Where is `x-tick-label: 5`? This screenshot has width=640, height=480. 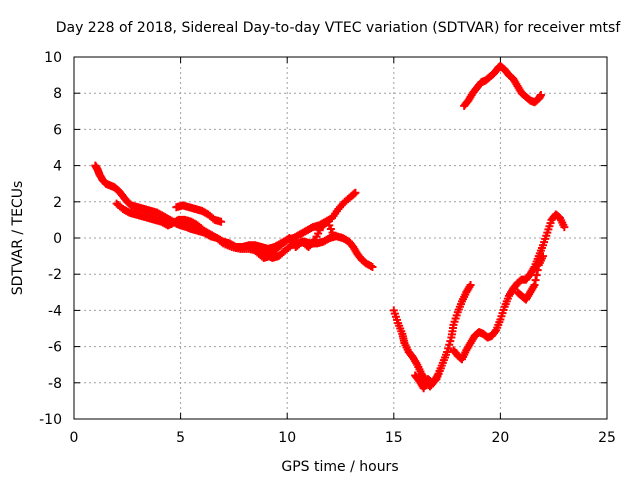 x-tick-label: 5 is located at coordinates (180, 438).